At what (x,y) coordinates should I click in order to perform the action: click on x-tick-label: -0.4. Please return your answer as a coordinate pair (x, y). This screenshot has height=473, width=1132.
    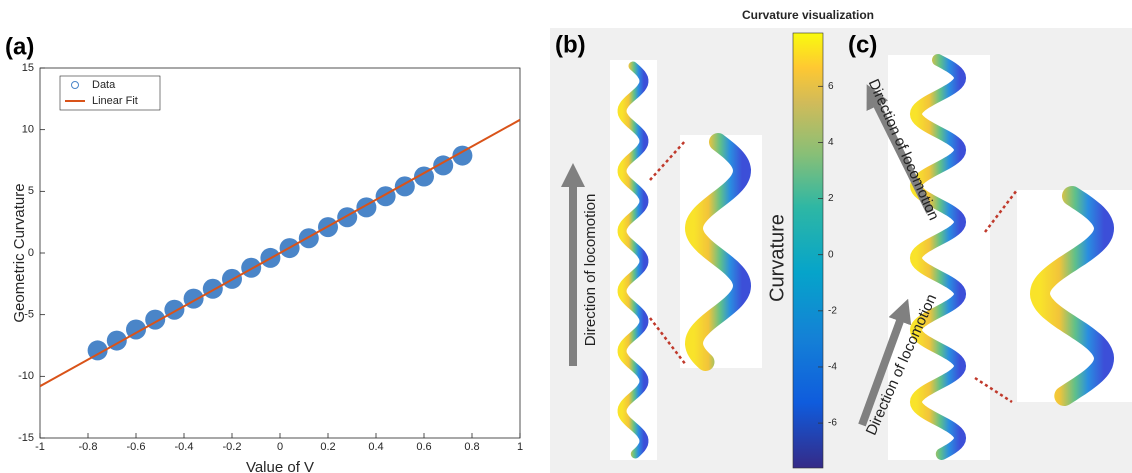
    Looking at the image, I should click on (184, 447).